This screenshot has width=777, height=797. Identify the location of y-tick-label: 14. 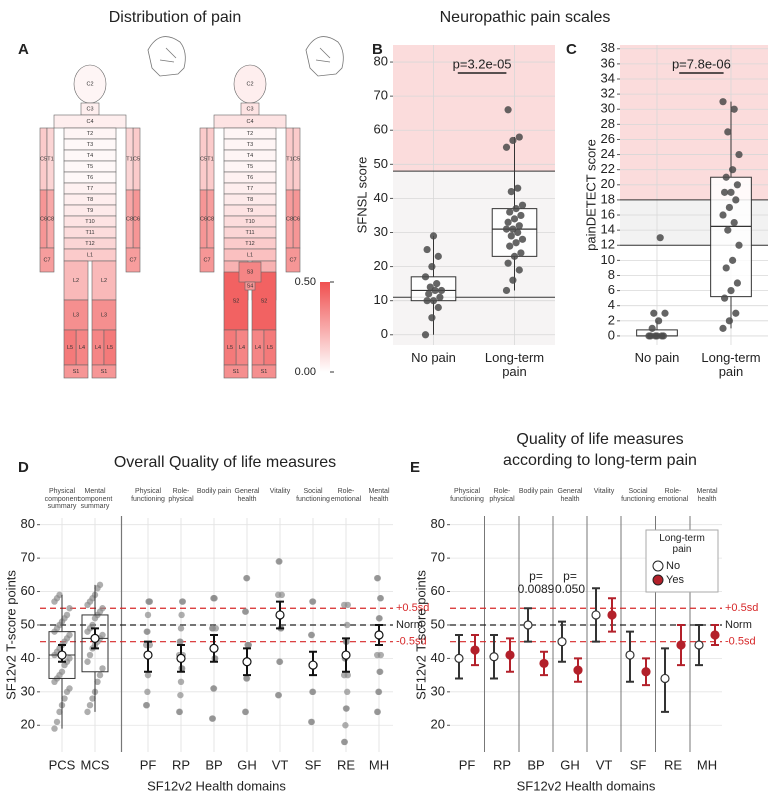
(608, 229).